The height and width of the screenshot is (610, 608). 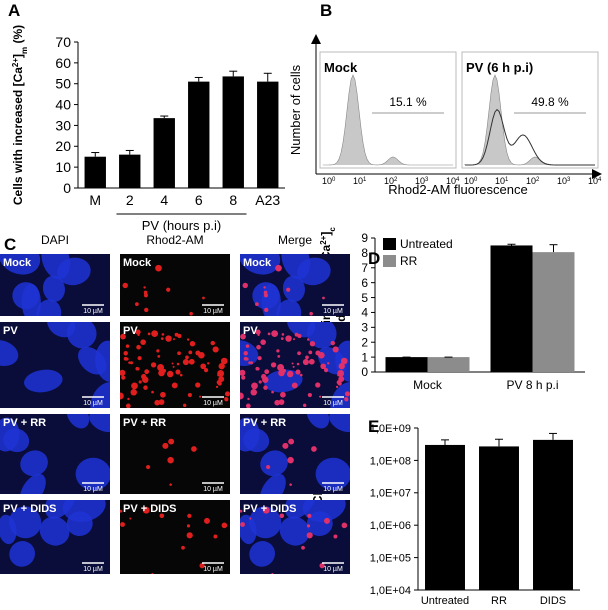 What do you see at coordinates (63, 125) in the screenshot?
I see `y-tick-label: 30` at bounding box center [63, 125].